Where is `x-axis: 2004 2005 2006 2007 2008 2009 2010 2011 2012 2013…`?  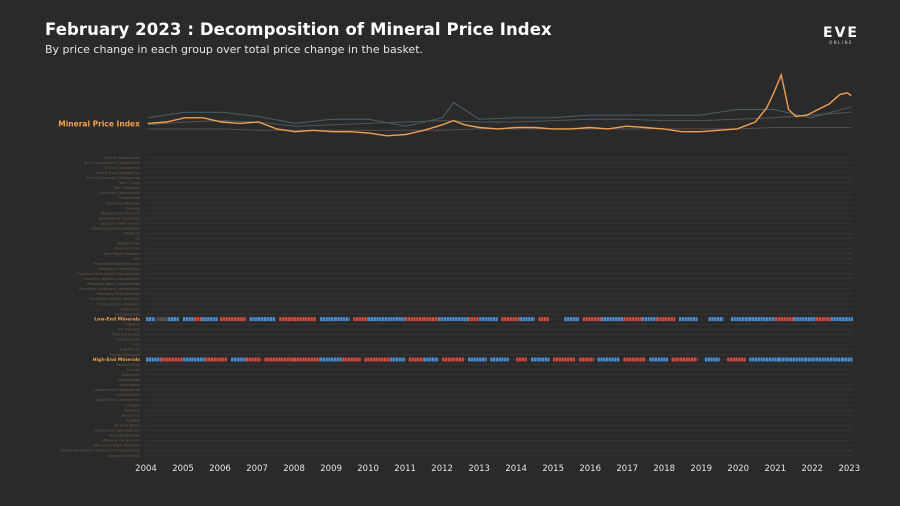 x-axis: 2004 2005 2006 2007 2008 2009 2010 2011 2012 2013… is located at coordinates (497, 469).